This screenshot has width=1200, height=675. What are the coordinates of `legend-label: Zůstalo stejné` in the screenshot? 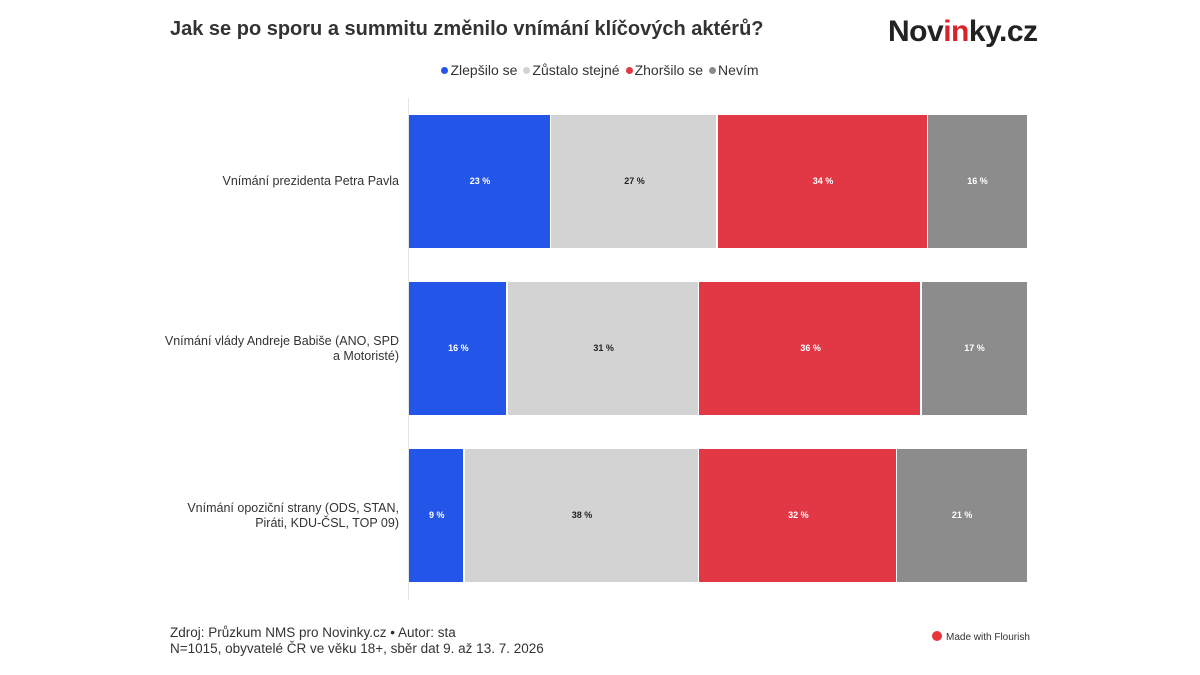 It's located at (576, 70).